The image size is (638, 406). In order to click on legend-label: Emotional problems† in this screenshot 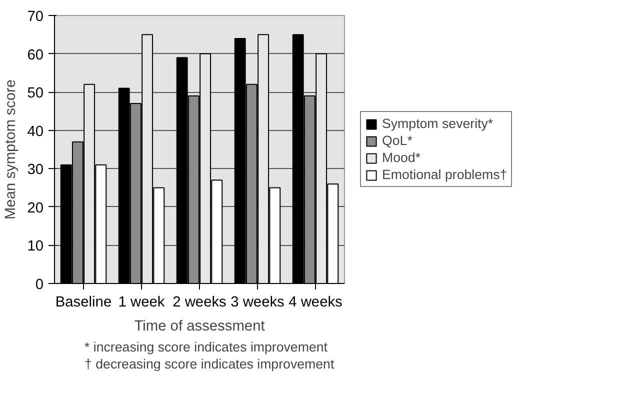, I will do `click(445, 174)`.